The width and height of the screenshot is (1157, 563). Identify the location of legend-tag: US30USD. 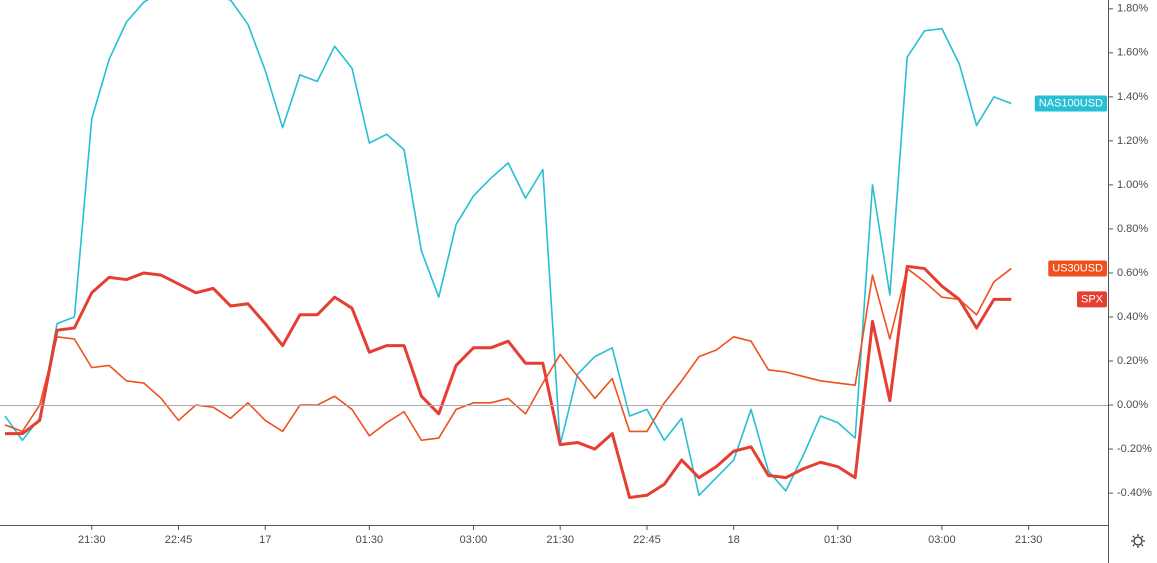
(1077, 268).